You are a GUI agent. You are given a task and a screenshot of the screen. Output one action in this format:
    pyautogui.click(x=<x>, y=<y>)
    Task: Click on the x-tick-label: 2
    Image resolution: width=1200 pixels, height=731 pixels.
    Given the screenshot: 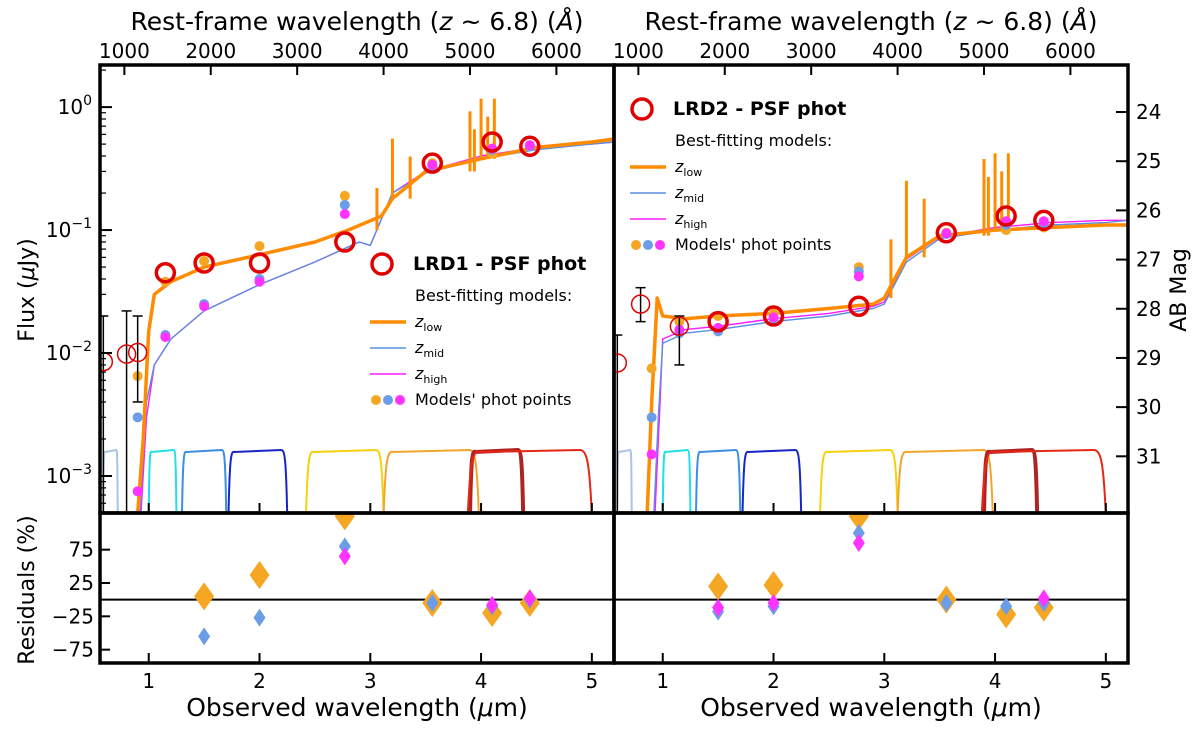 What is the action you would take?
    pyautogui.click(x=773, y=681)
    